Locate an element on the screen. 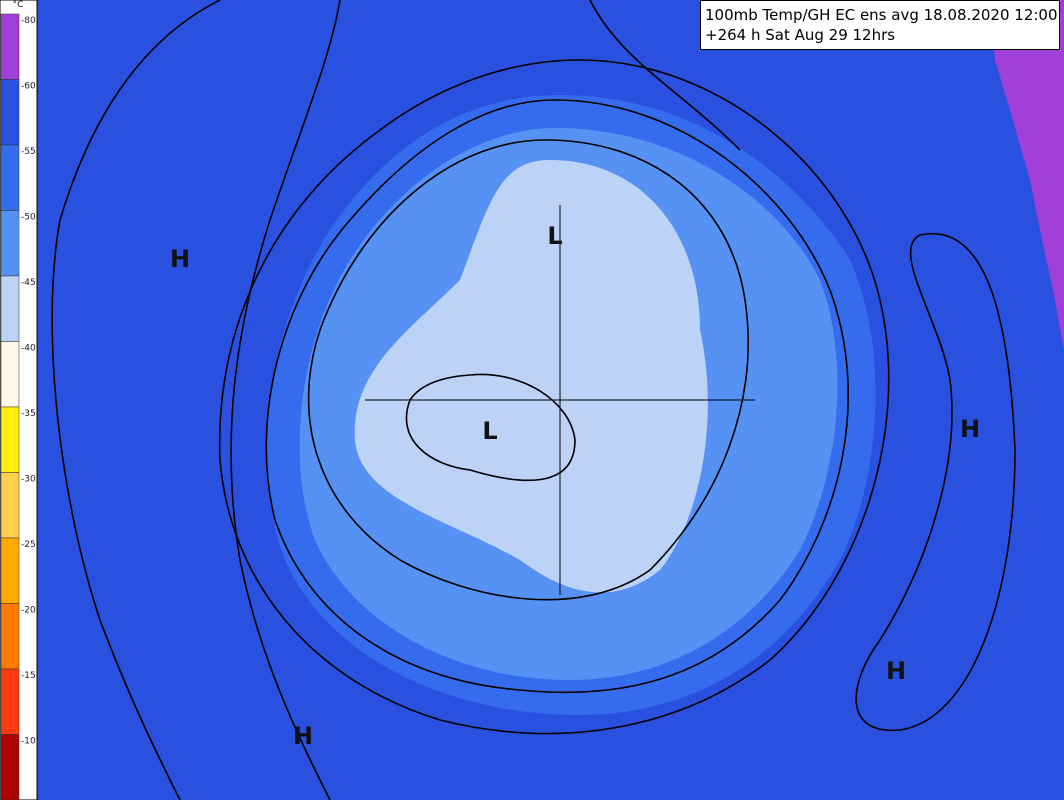 The width and height of the screenshot is (1064, 800). legend-label: -45 is located at coordinates (28, 283).